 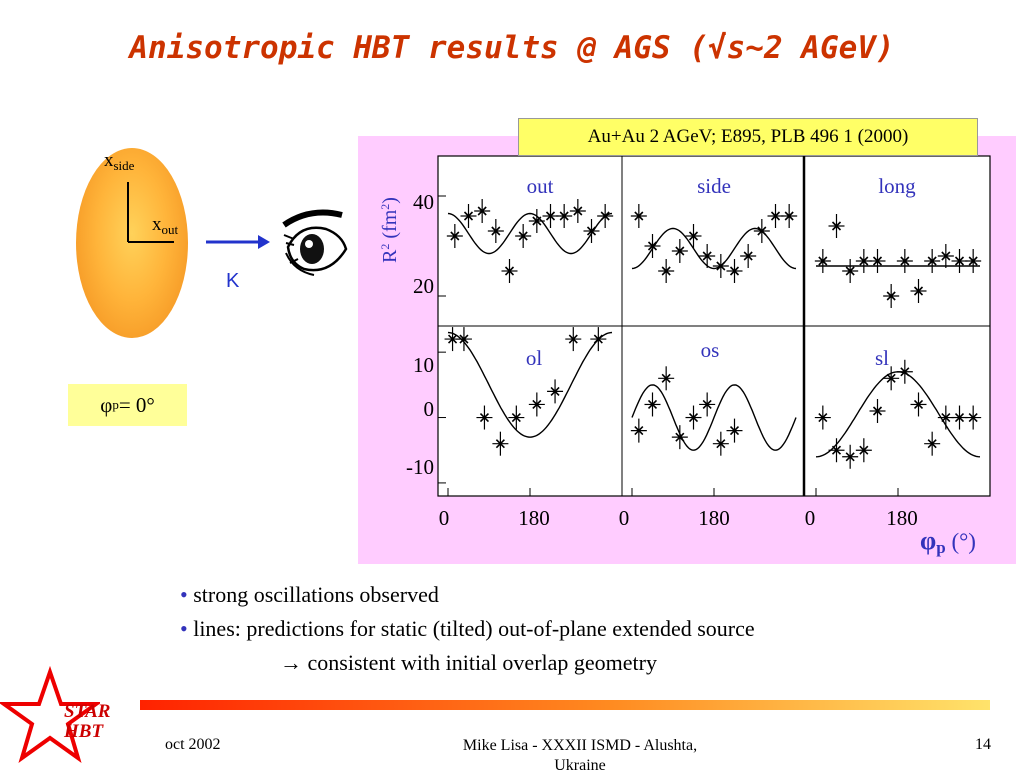 I want to click on fit-curve-ol, so click(x=530, y=384).